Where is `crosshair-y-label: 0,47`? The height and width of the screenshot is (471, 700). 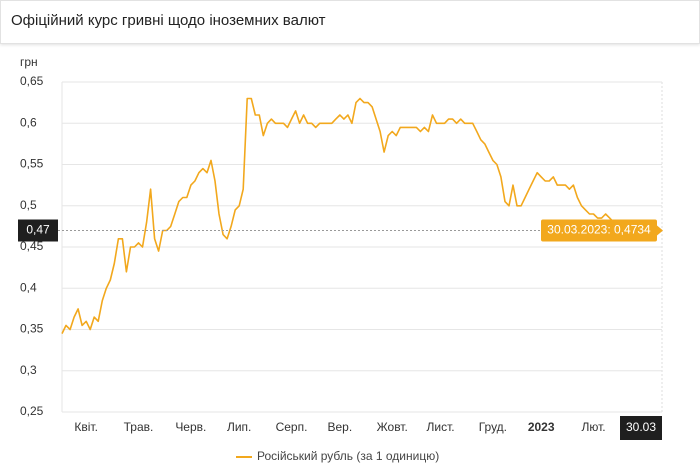 crosshair-y-label: 0,47 is located at coordinates (38, 230).